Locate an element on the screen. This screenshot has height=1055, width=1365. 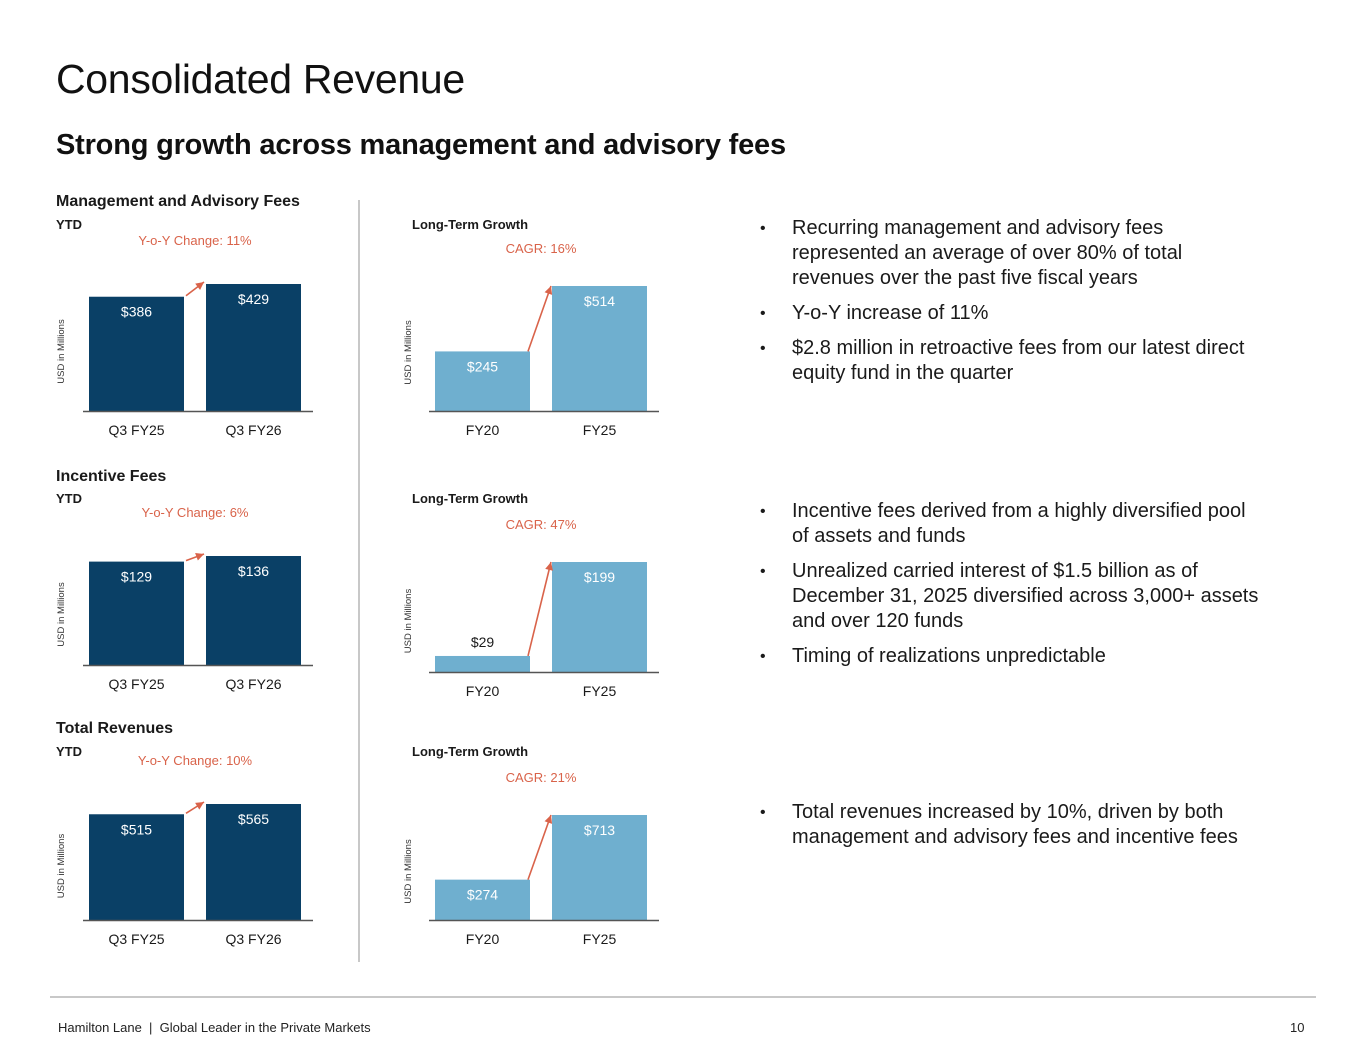
bar-value-label: $29 is located at coordinates (483, 642).